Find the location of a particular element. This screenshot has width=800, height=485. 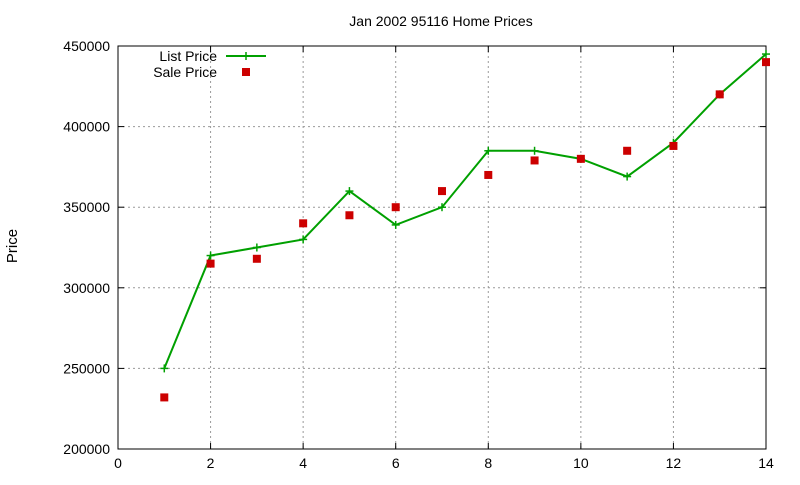

y-tick-label: 250000 is located at coordinates (86, 368).